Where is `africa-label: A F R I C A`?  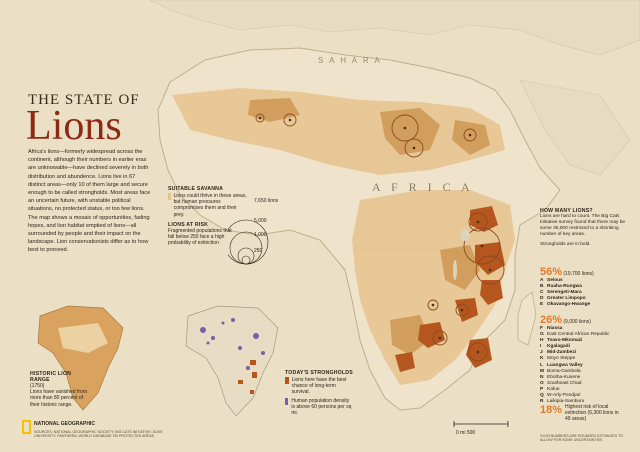 africa-label: A F R I C A is located at coordinates (423, 187).